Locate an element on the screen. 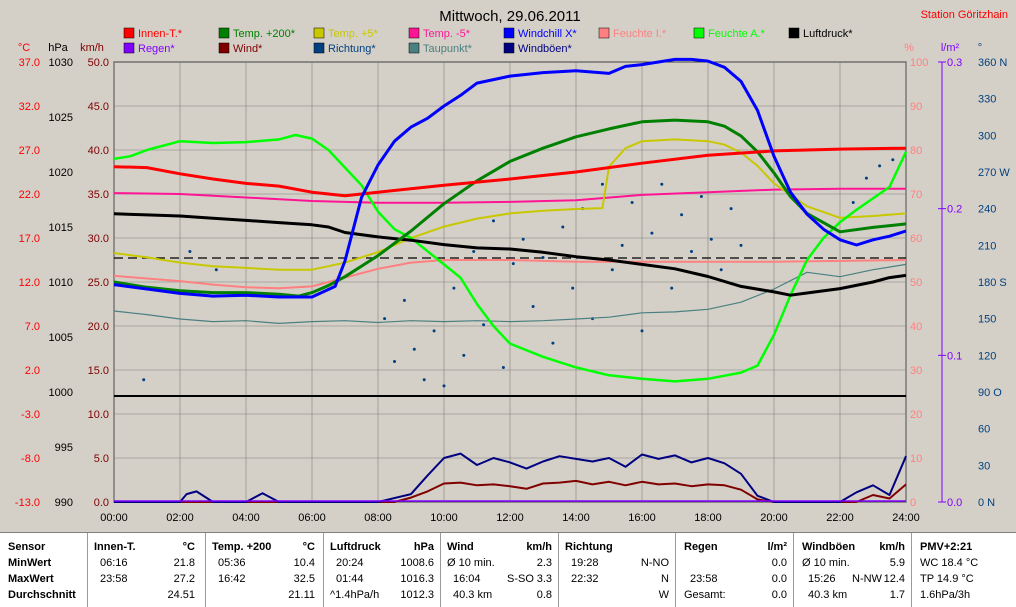  axis-tick-time: 08:00 is located at coordinates (378, 518).